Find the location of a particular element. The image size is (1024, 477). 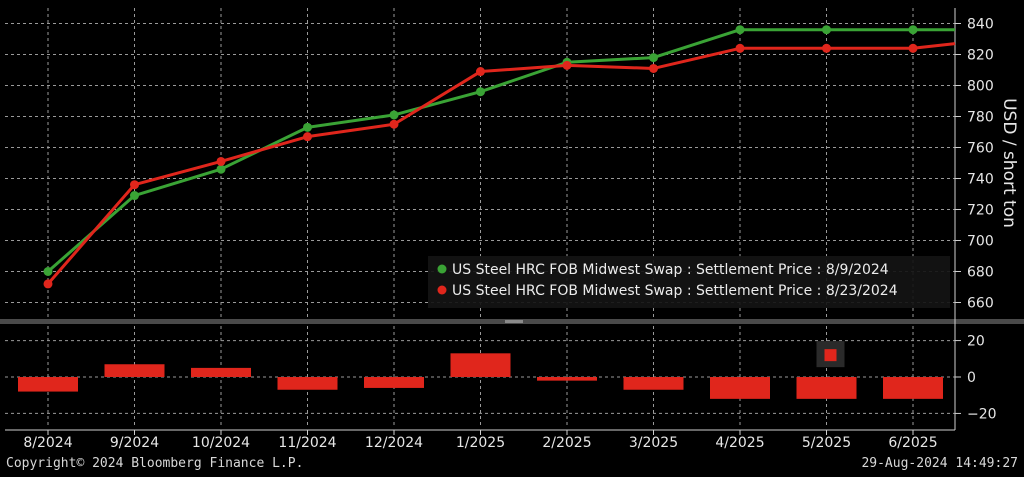

y-tick-label: 720 is located at coordinates (980, 211).